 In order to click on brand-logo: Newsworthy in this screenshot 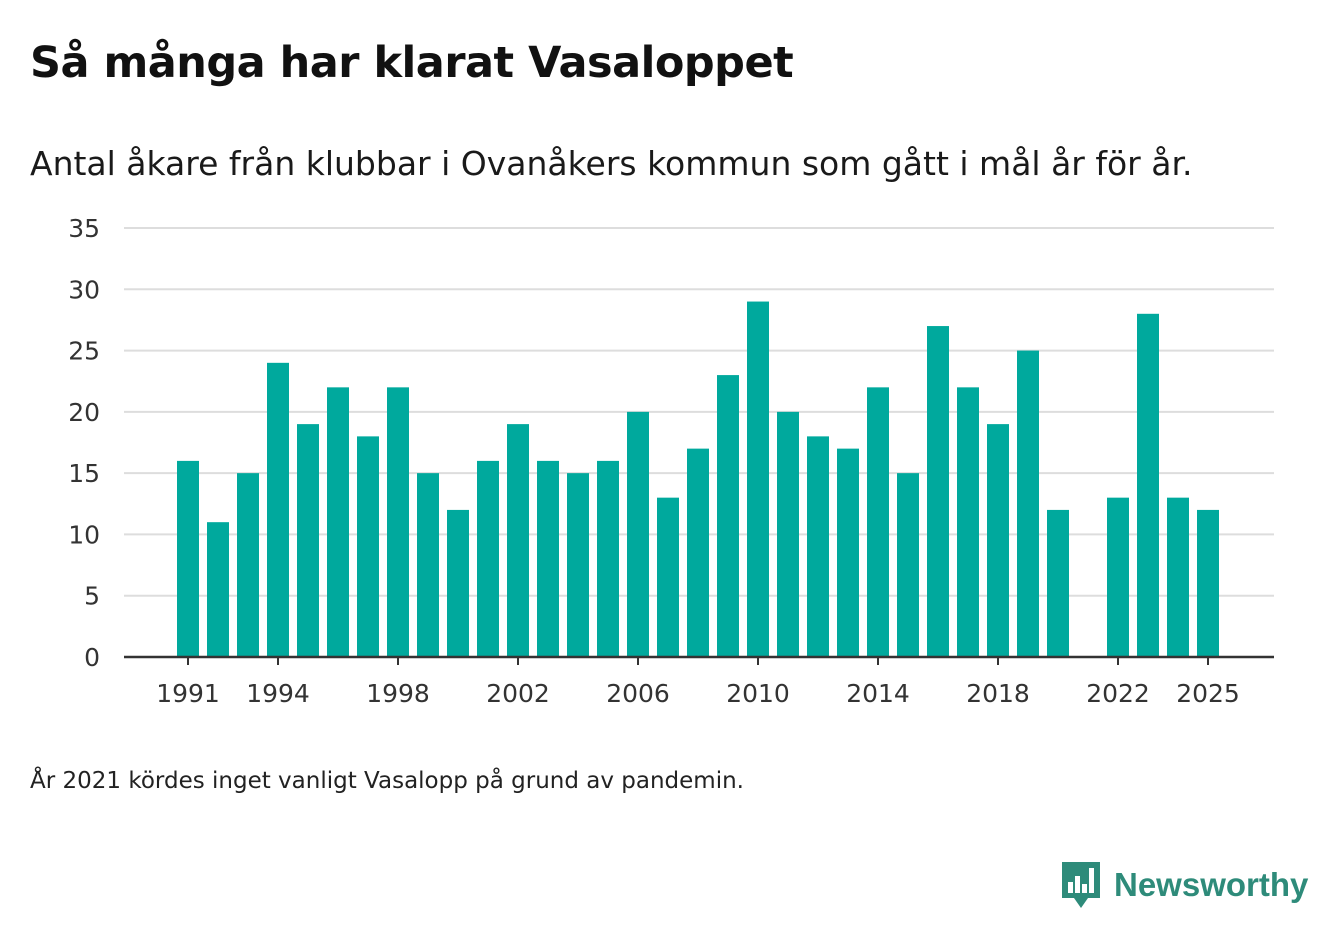, I will do `click(1184, 885)`.